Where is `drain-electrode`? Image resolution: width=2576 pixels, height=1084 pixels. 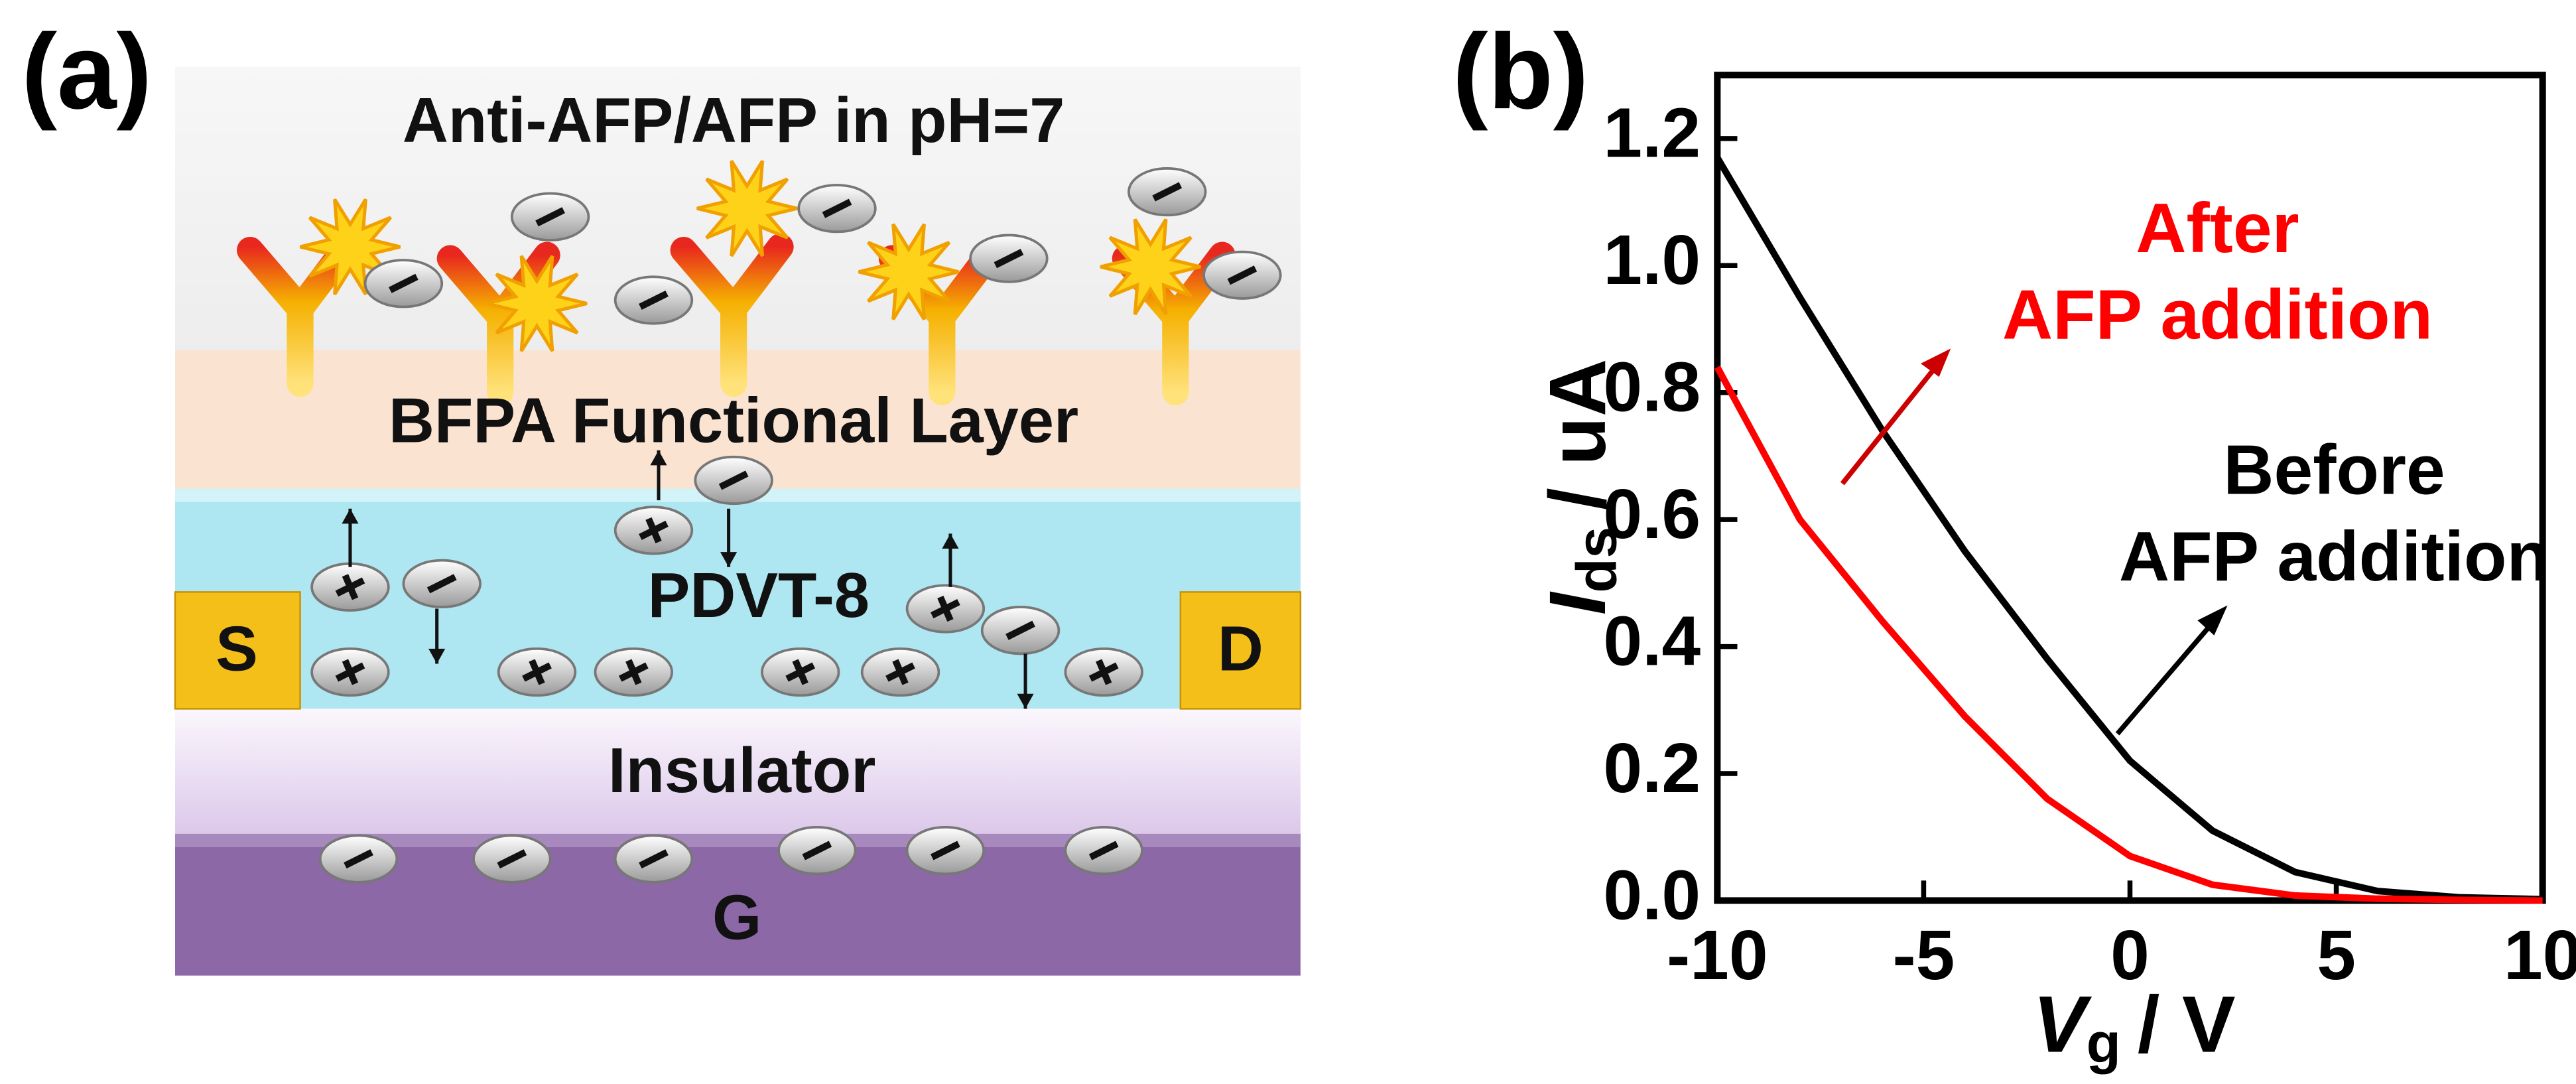 drain-electrode is located at coordinates (1241, 650).